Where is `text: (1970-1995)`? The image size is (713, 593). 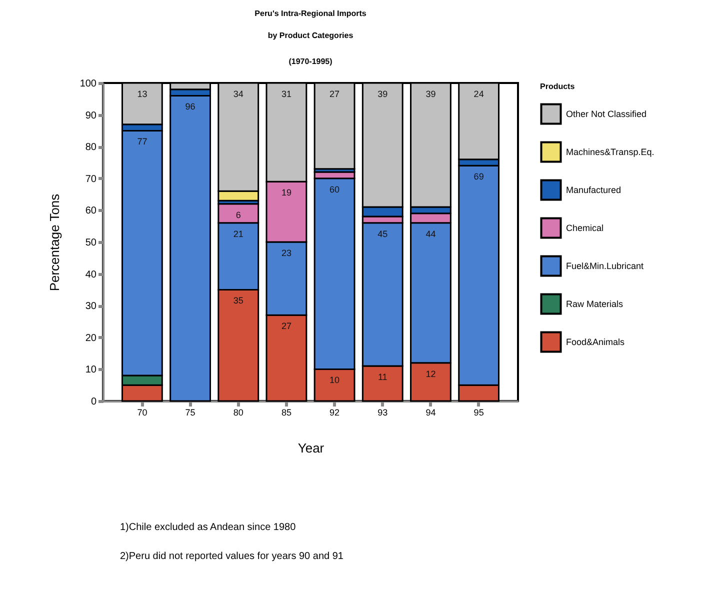 text: (1970-1995) is located at coordinates (310, 61).